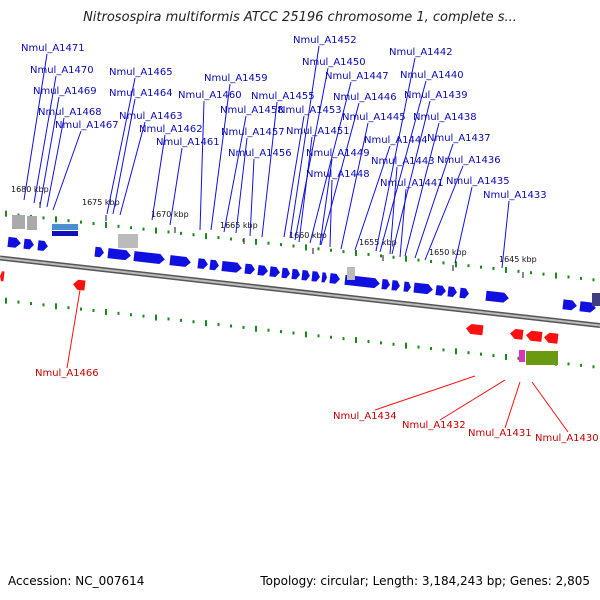 The image size is (600, 600). I want to click on gene-label: Nmul_A1467, so click(87, 125).